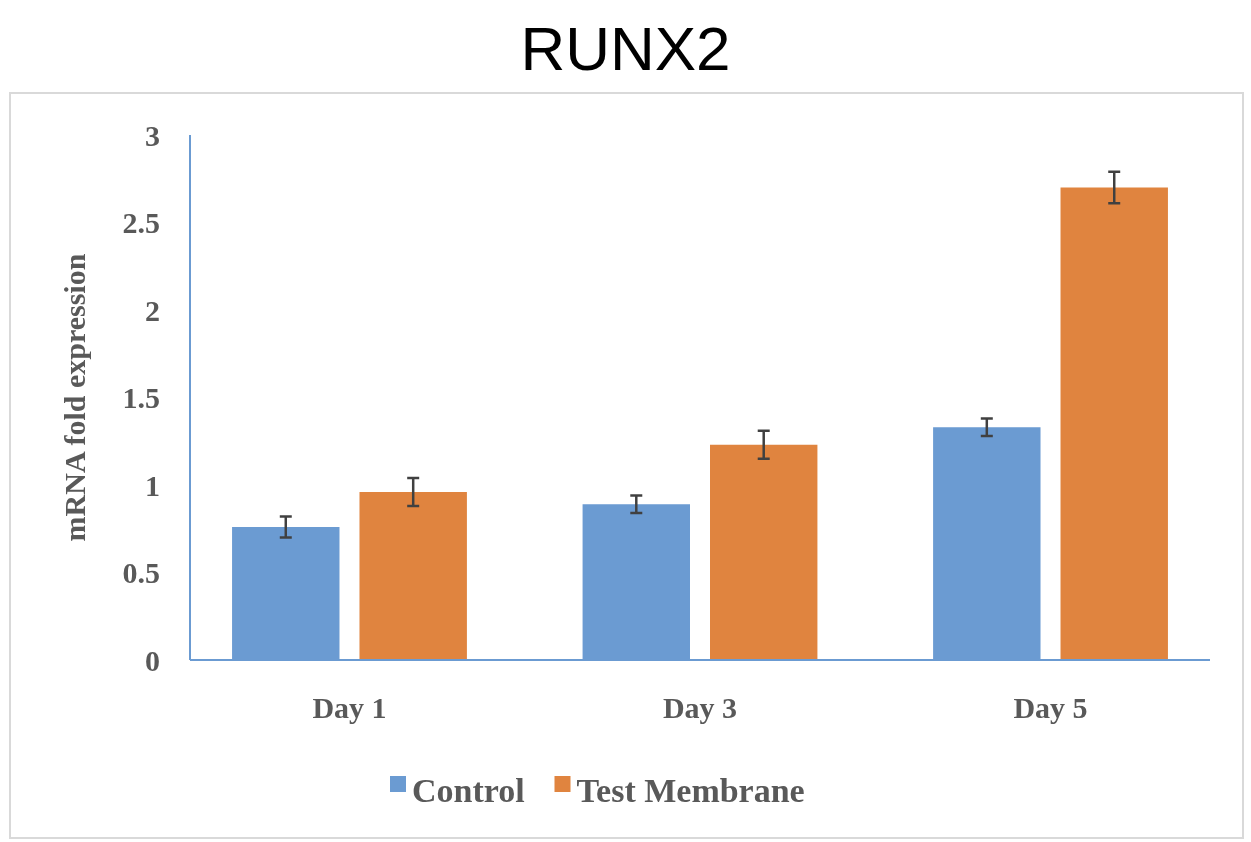 The image size is (1251, 842). Describe the element at coordinates (141, 397) in the screenshot. I see `y-tick-label: 1.5` at that location.